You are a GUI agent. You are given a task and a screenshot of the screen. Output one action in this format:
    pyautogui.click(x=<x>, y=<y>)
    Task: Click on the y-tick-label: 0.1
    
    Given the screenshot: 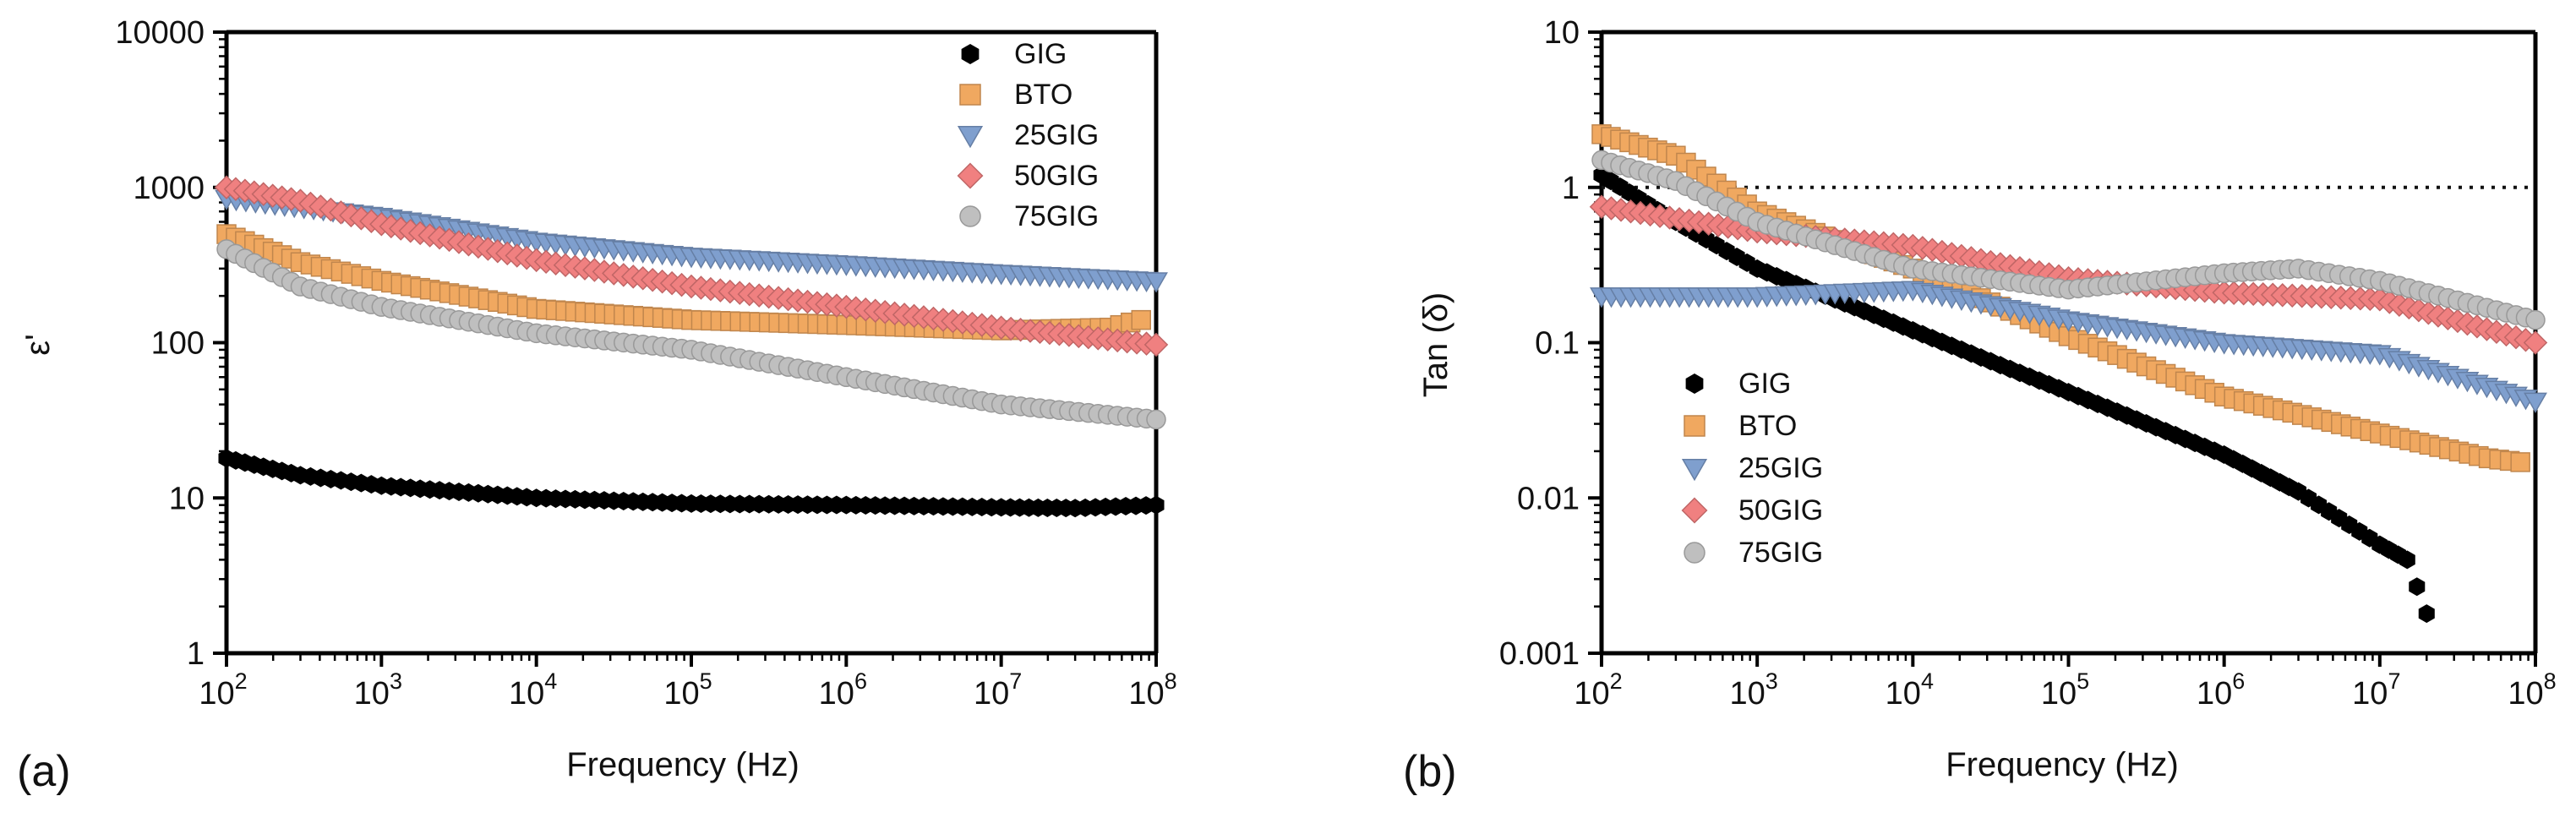 What is the action you would take?
    pyautogui.click(x=1557, y=344)
    